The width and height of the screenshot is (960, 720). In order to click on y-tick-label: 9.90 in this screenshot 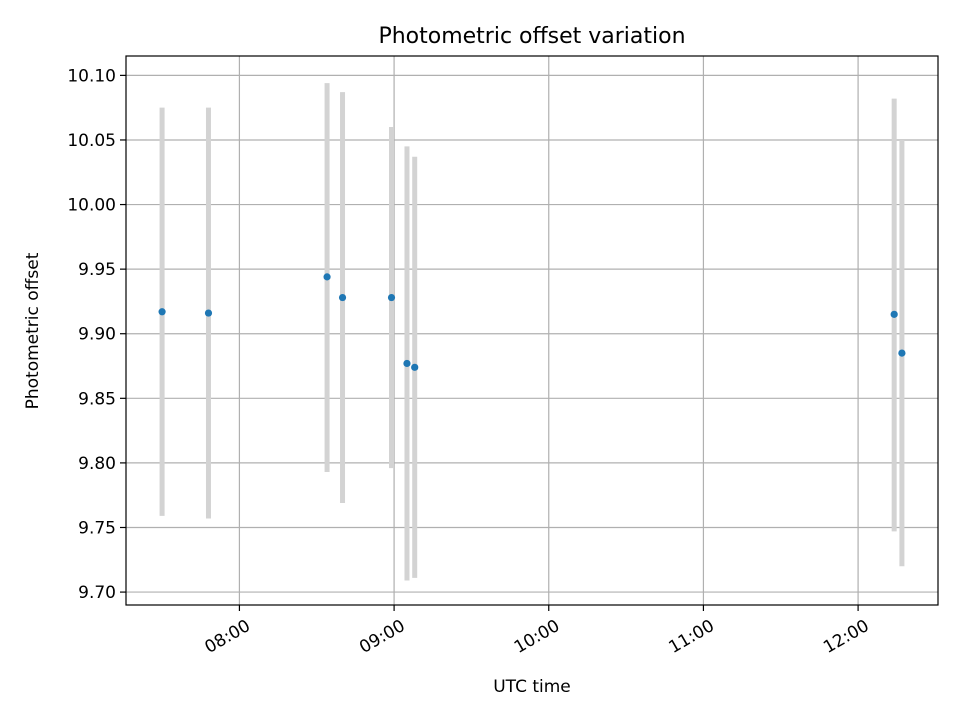, I will do `click(97, 335)`.